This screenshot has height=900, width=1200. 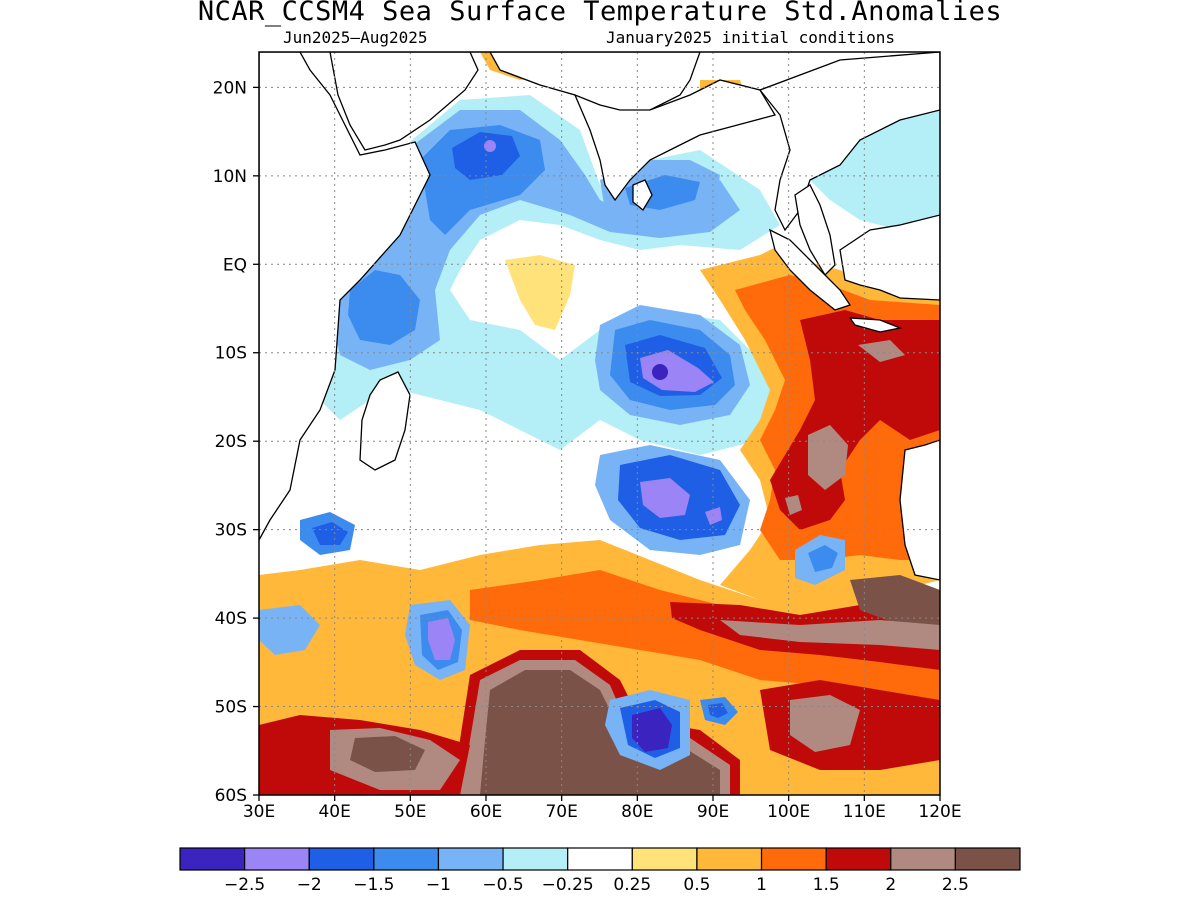 What do you see at coordinates (665, 498) in the screenshot?
I see `anom-neg2-south` at bounding box center [665, 498].